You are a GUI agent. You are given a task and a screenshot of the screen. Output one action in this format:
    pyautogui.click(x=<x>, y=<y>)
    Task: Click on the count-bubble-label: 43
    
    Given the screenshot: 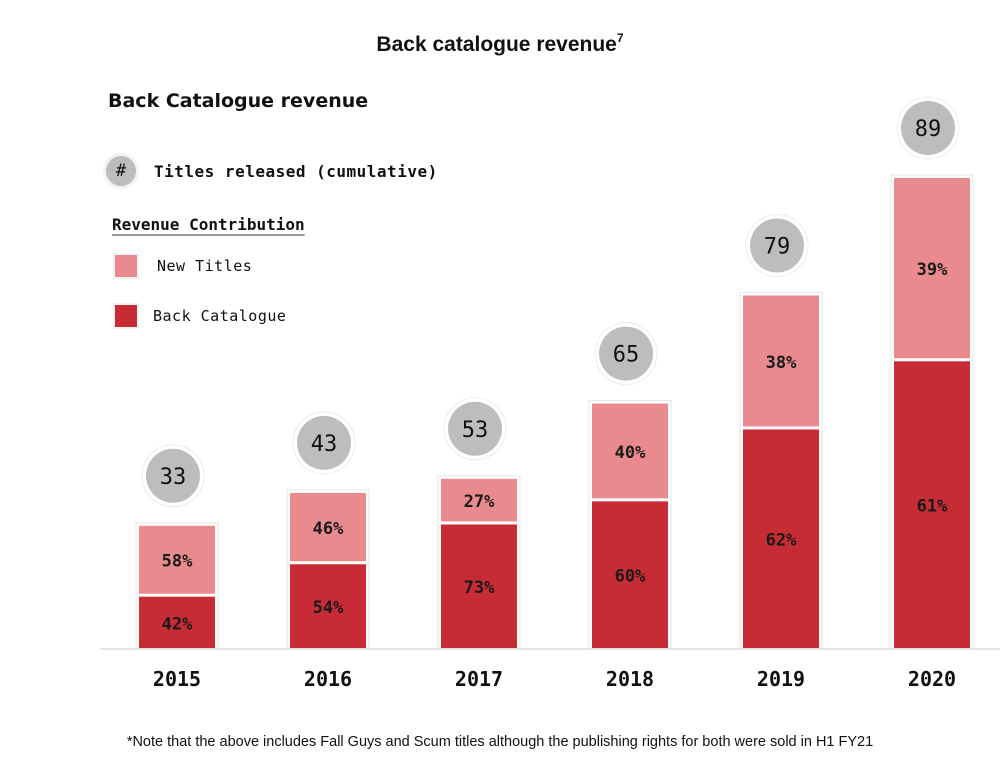 What is the action you would take?
    pyautogui.click(x=324, y=444)
    